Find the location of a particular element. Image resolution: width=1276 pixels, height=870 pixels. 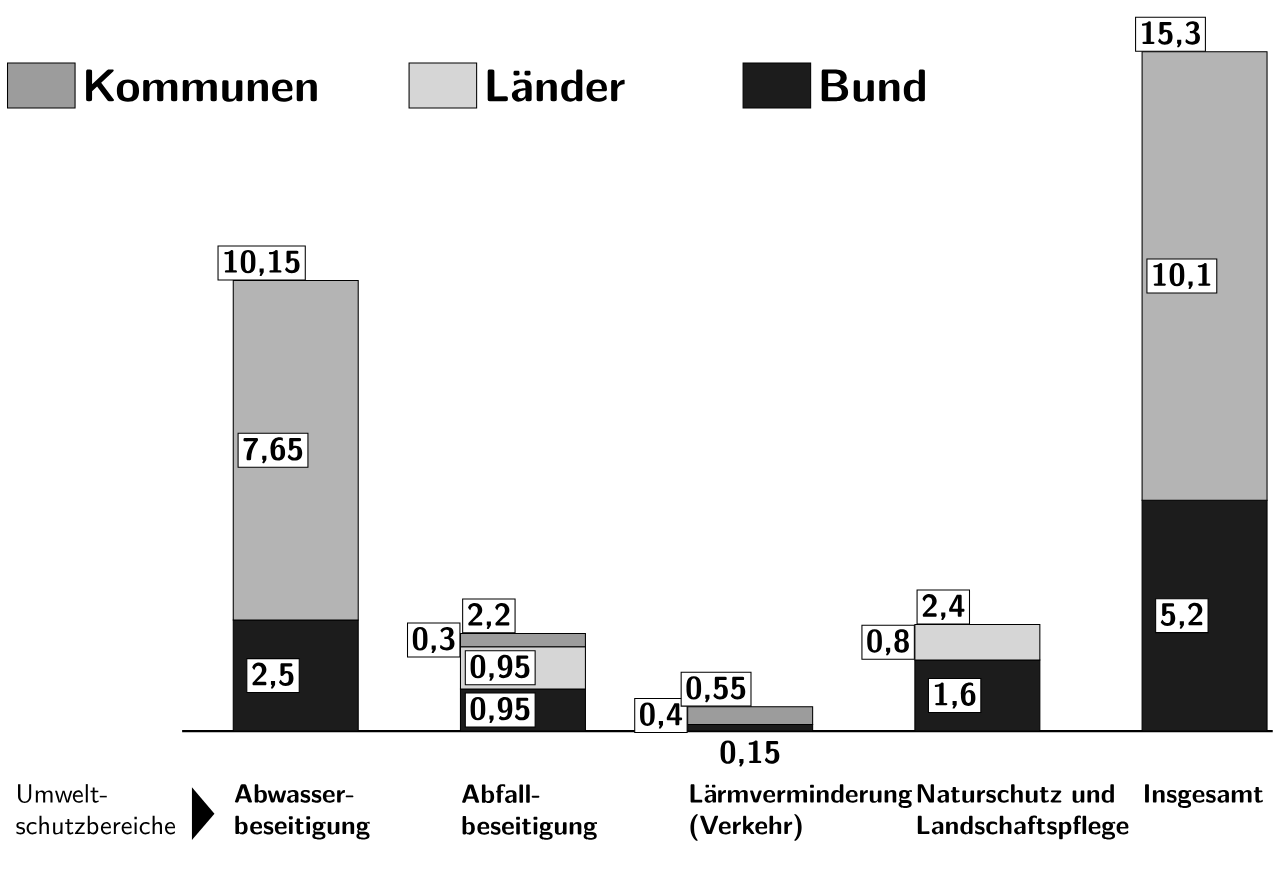

x-tick-label: Naturschutz und Landschaftspflege is located at coordinates (1023, 812).